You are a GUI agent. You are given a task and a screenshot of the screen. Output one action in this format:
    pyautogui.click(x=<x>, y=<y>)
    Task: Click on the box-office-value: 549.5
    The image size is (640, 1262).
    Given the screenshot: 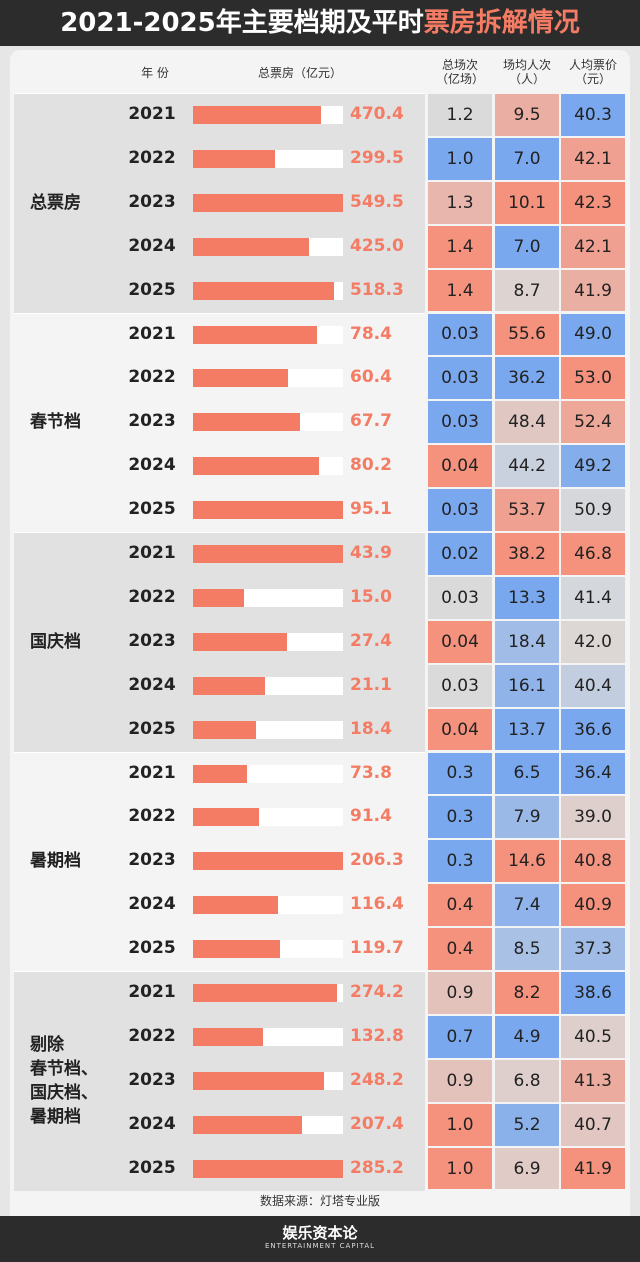 What is the action you would take?
    pyautogui.click(x=377, y=201)
    